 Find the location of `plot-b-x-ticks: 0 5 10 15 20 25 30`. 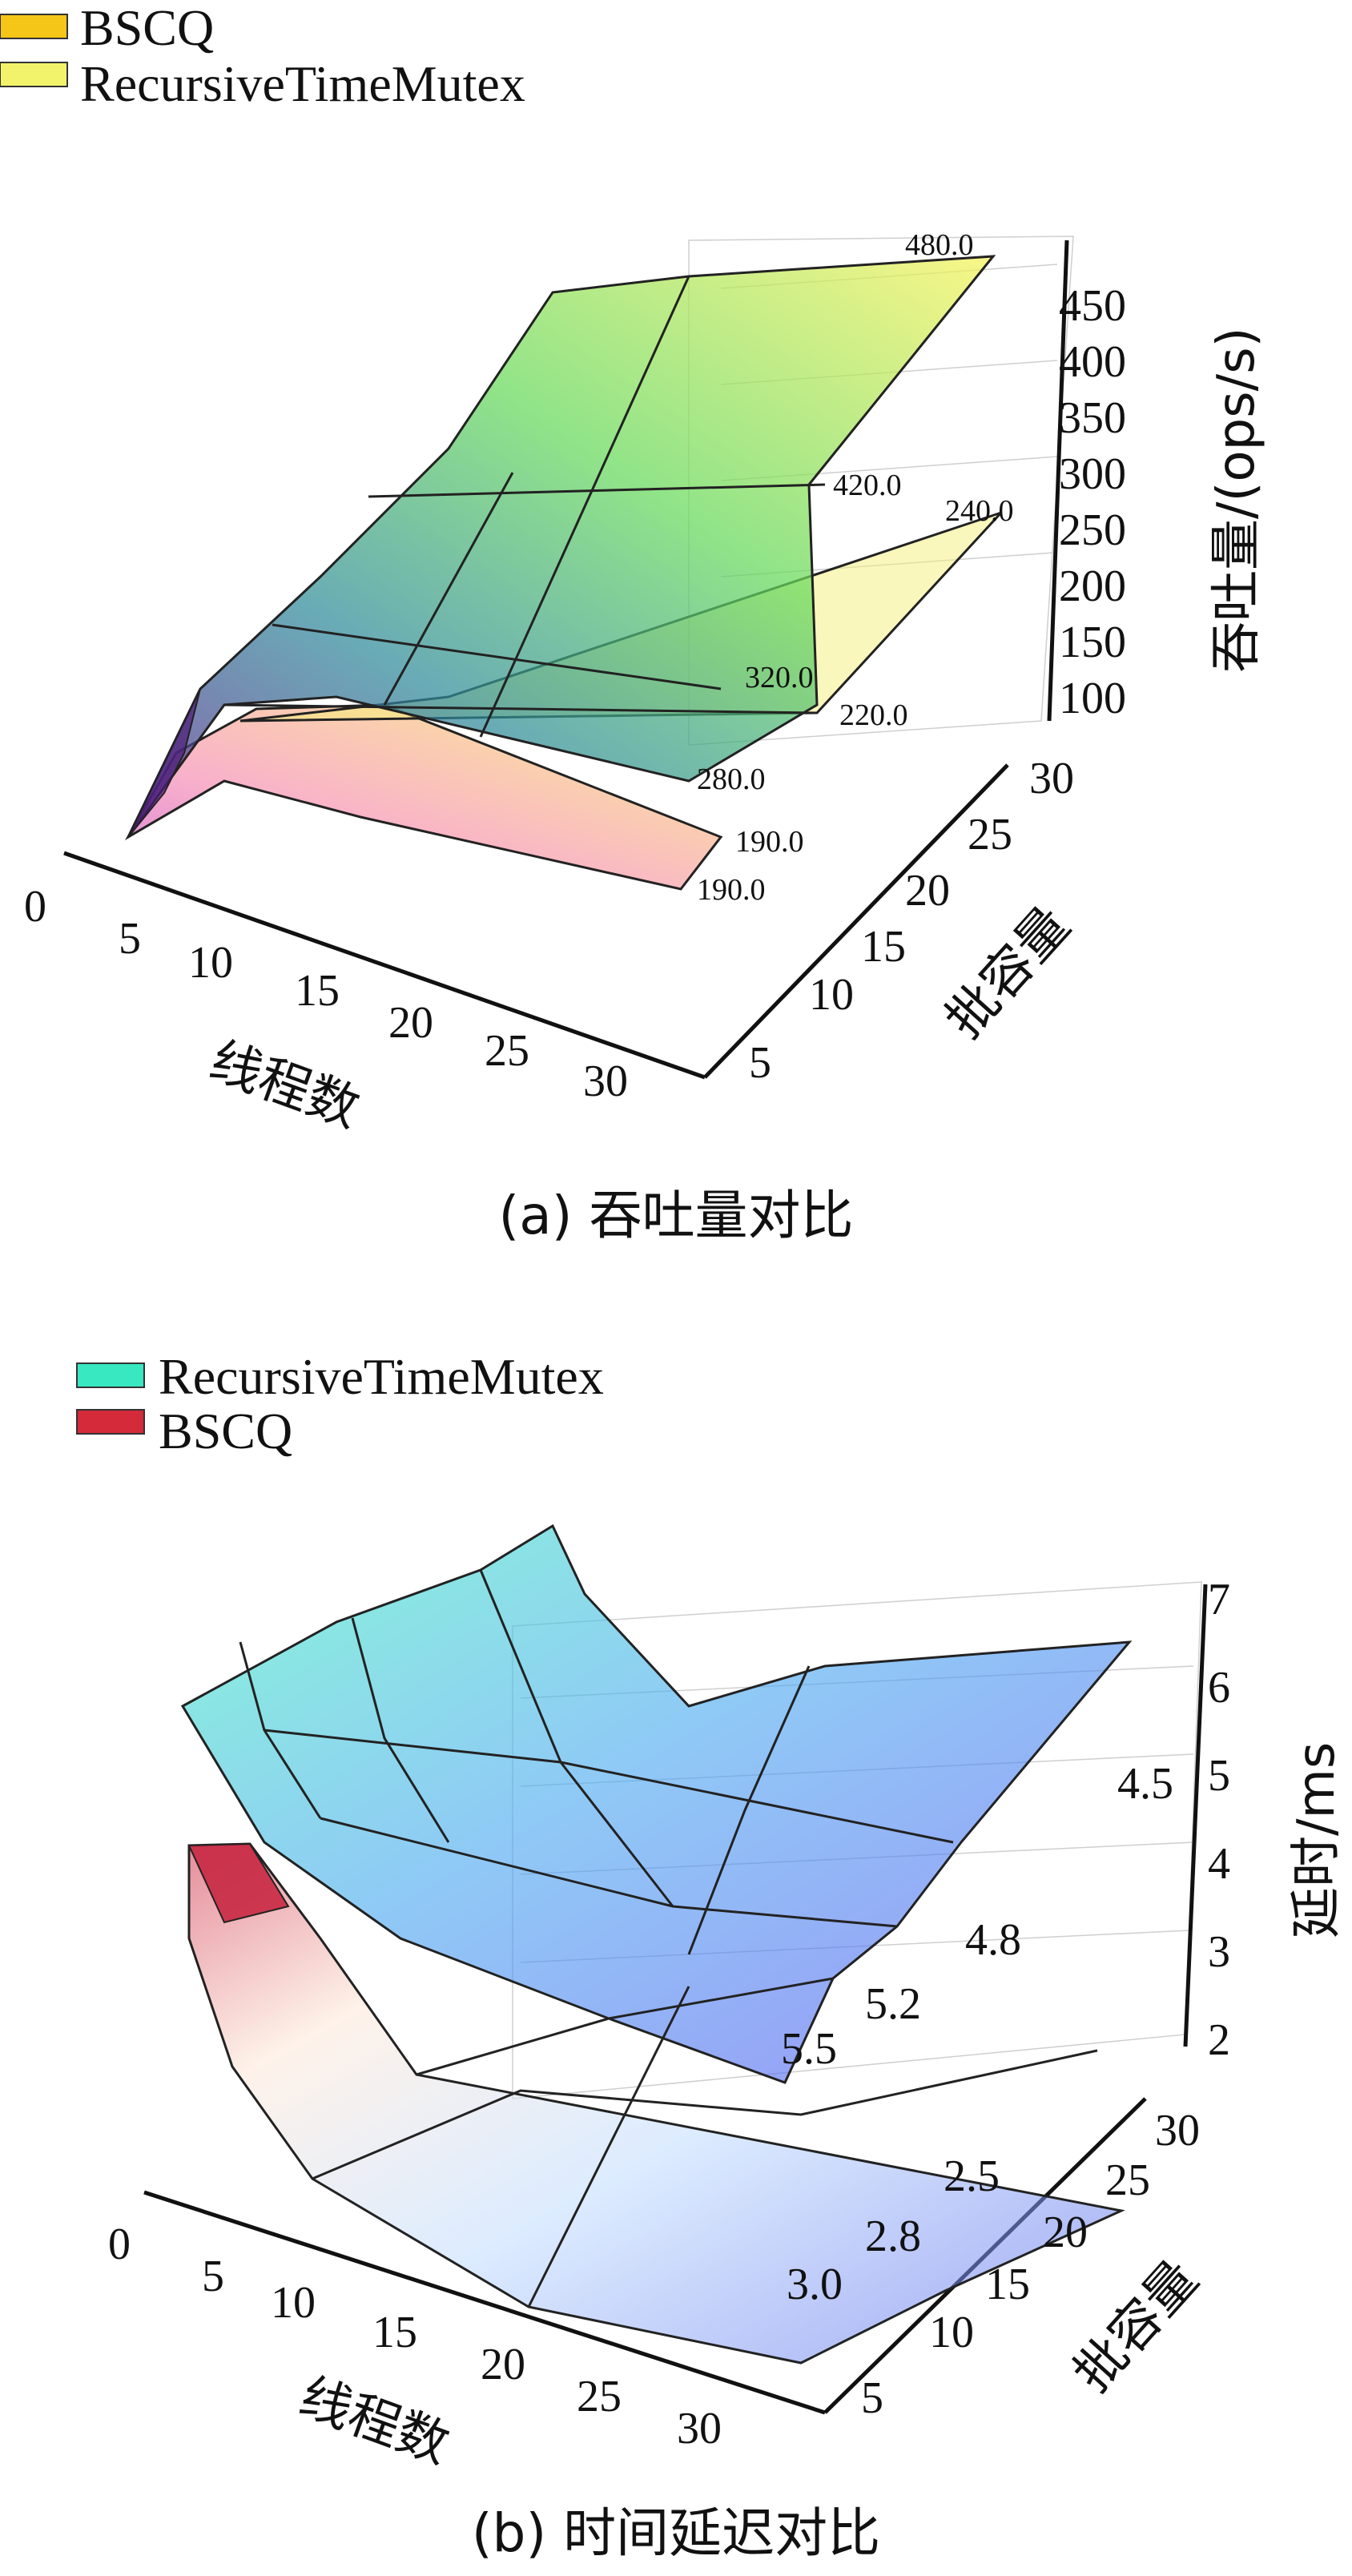

plot-b-x-ticks: 0 5 10 15 20 25 30 is located at coordinates (415, 2336).